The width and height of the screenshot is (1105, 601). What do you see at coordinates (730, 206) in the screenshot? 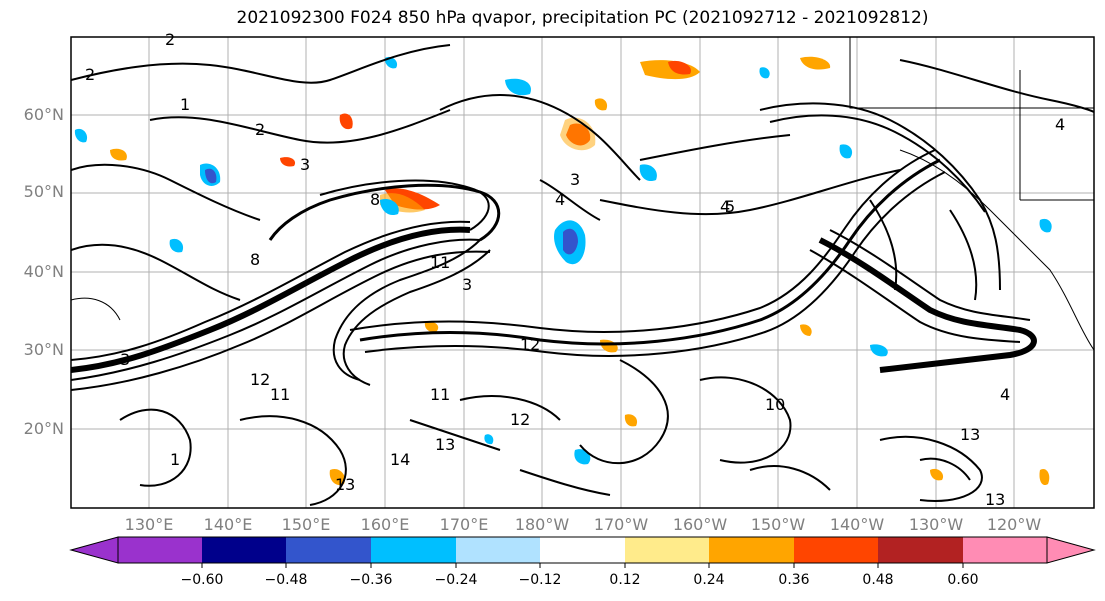
I see `contour-label: 5` at bounding box center [730, 206].